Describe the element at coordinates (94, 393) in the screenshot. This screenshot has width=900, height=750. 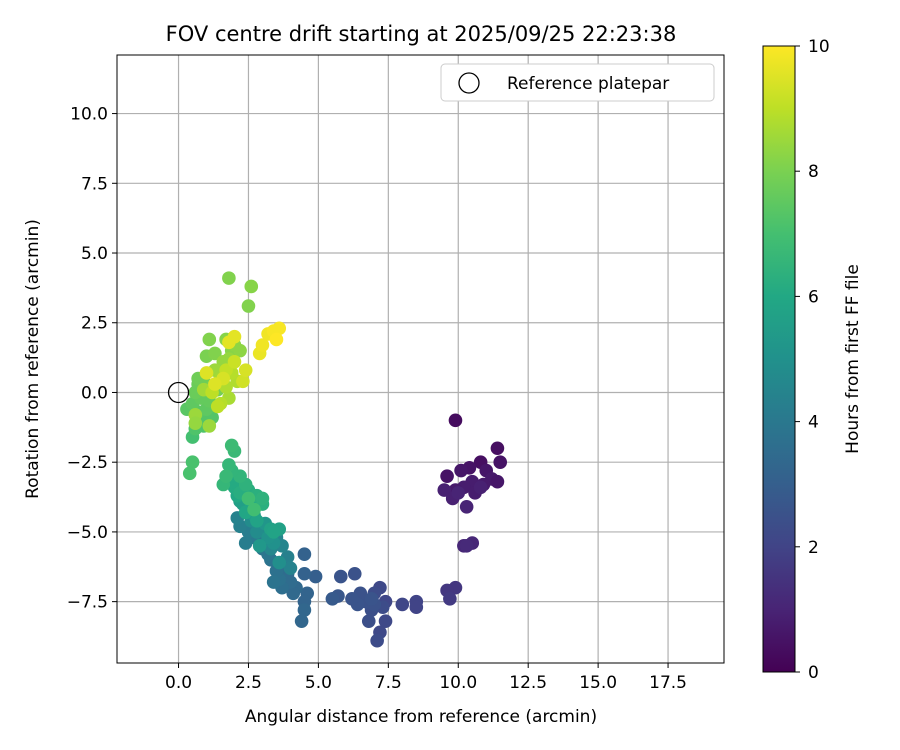
I see `y-tick-label: 0.0` at that location.